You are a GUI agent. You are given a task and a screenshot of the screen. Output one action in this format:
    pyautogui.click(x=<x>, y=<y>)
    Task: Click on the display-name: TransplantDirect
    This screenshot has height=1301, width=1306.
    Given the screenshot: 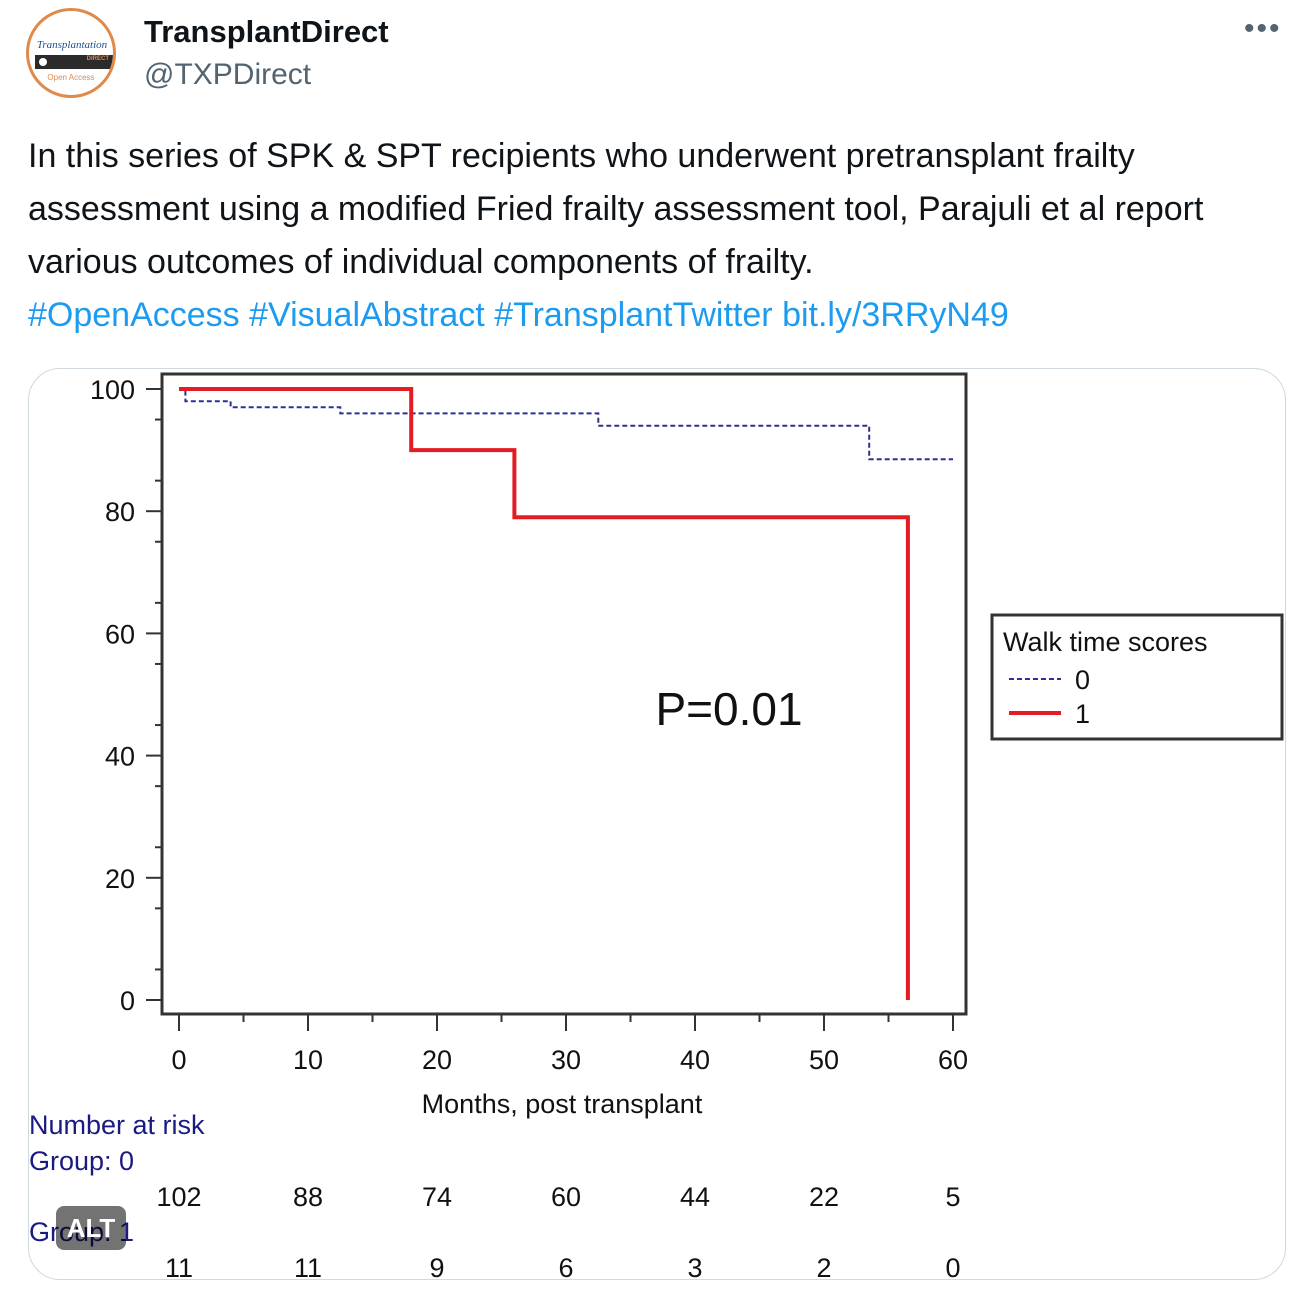 What is the action you would take?
    pyautogui.click(x=266, y=31)
    